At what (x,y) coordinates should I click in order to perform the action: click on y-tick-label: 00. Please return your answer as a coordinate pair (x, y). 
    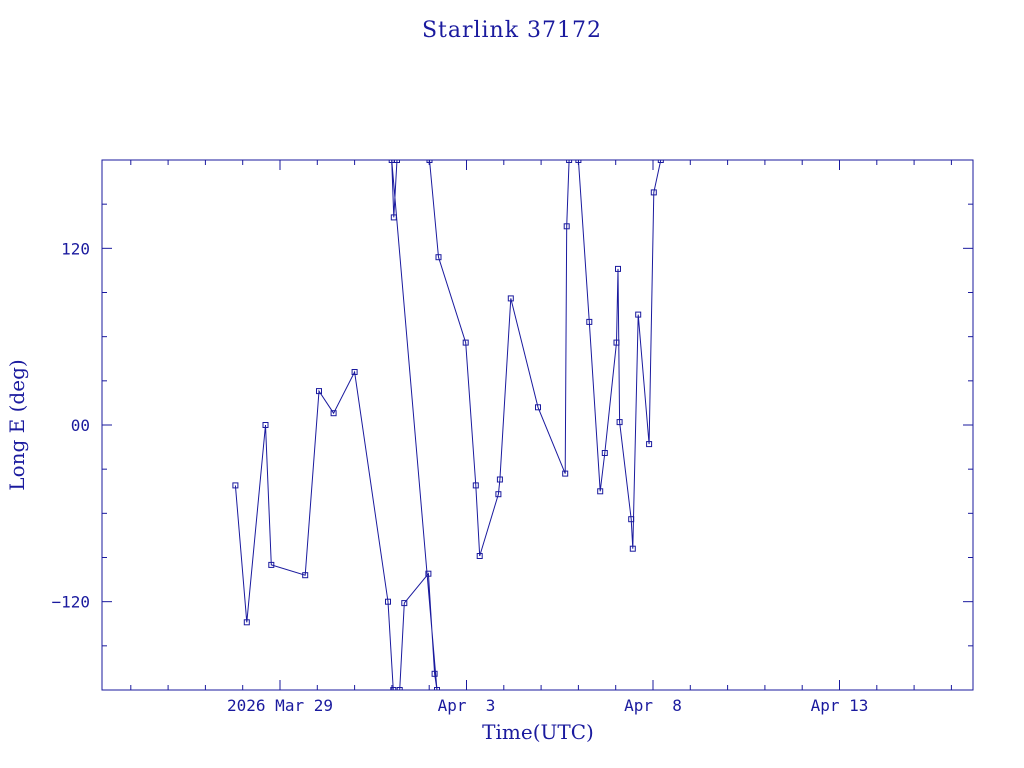
    Looking at the image, I should click on (80, 425).